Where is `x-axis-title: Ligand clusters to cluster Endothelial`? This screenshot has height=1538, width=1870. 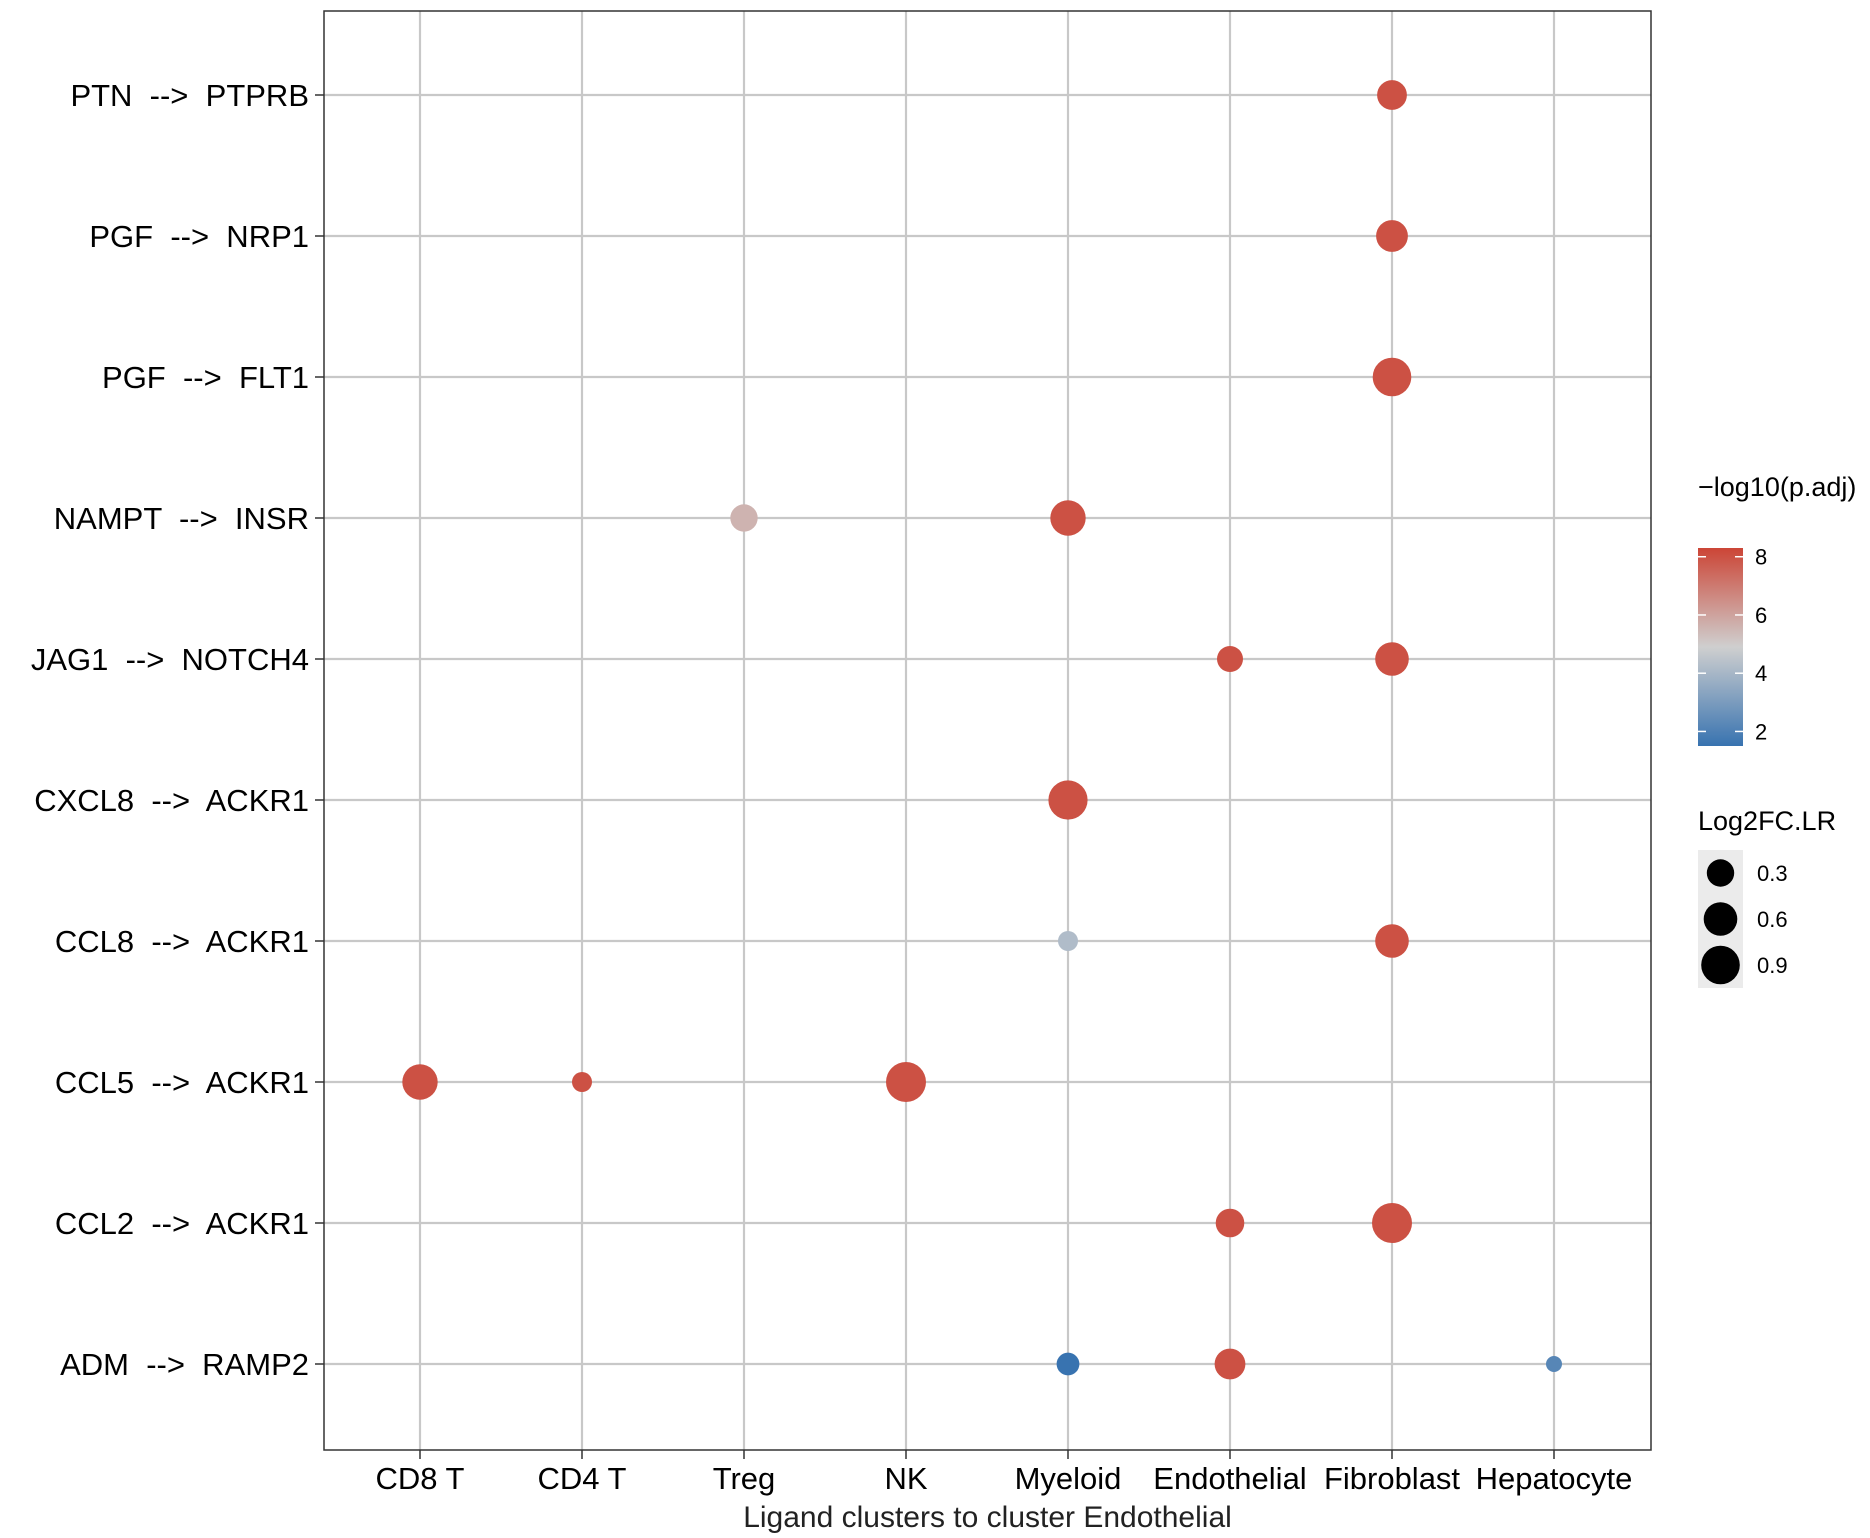
x-axis-title: Ligand clusters to cluster Endothelial is located at coordinates (987, 1517).